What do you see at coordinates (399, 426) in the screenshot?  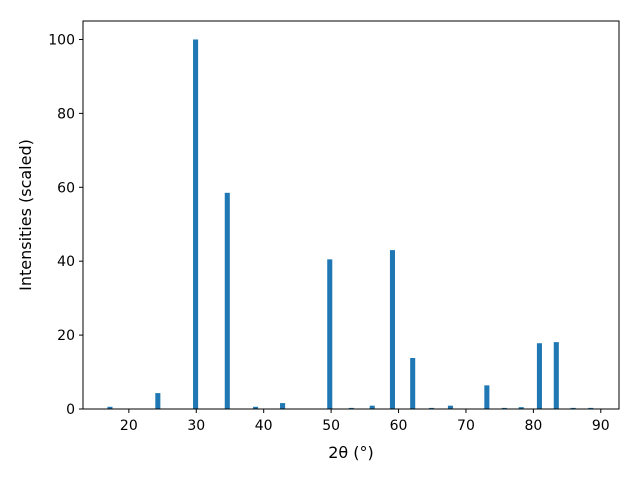 I see `x-tick-label: 60` at bounding box center [399, 426].